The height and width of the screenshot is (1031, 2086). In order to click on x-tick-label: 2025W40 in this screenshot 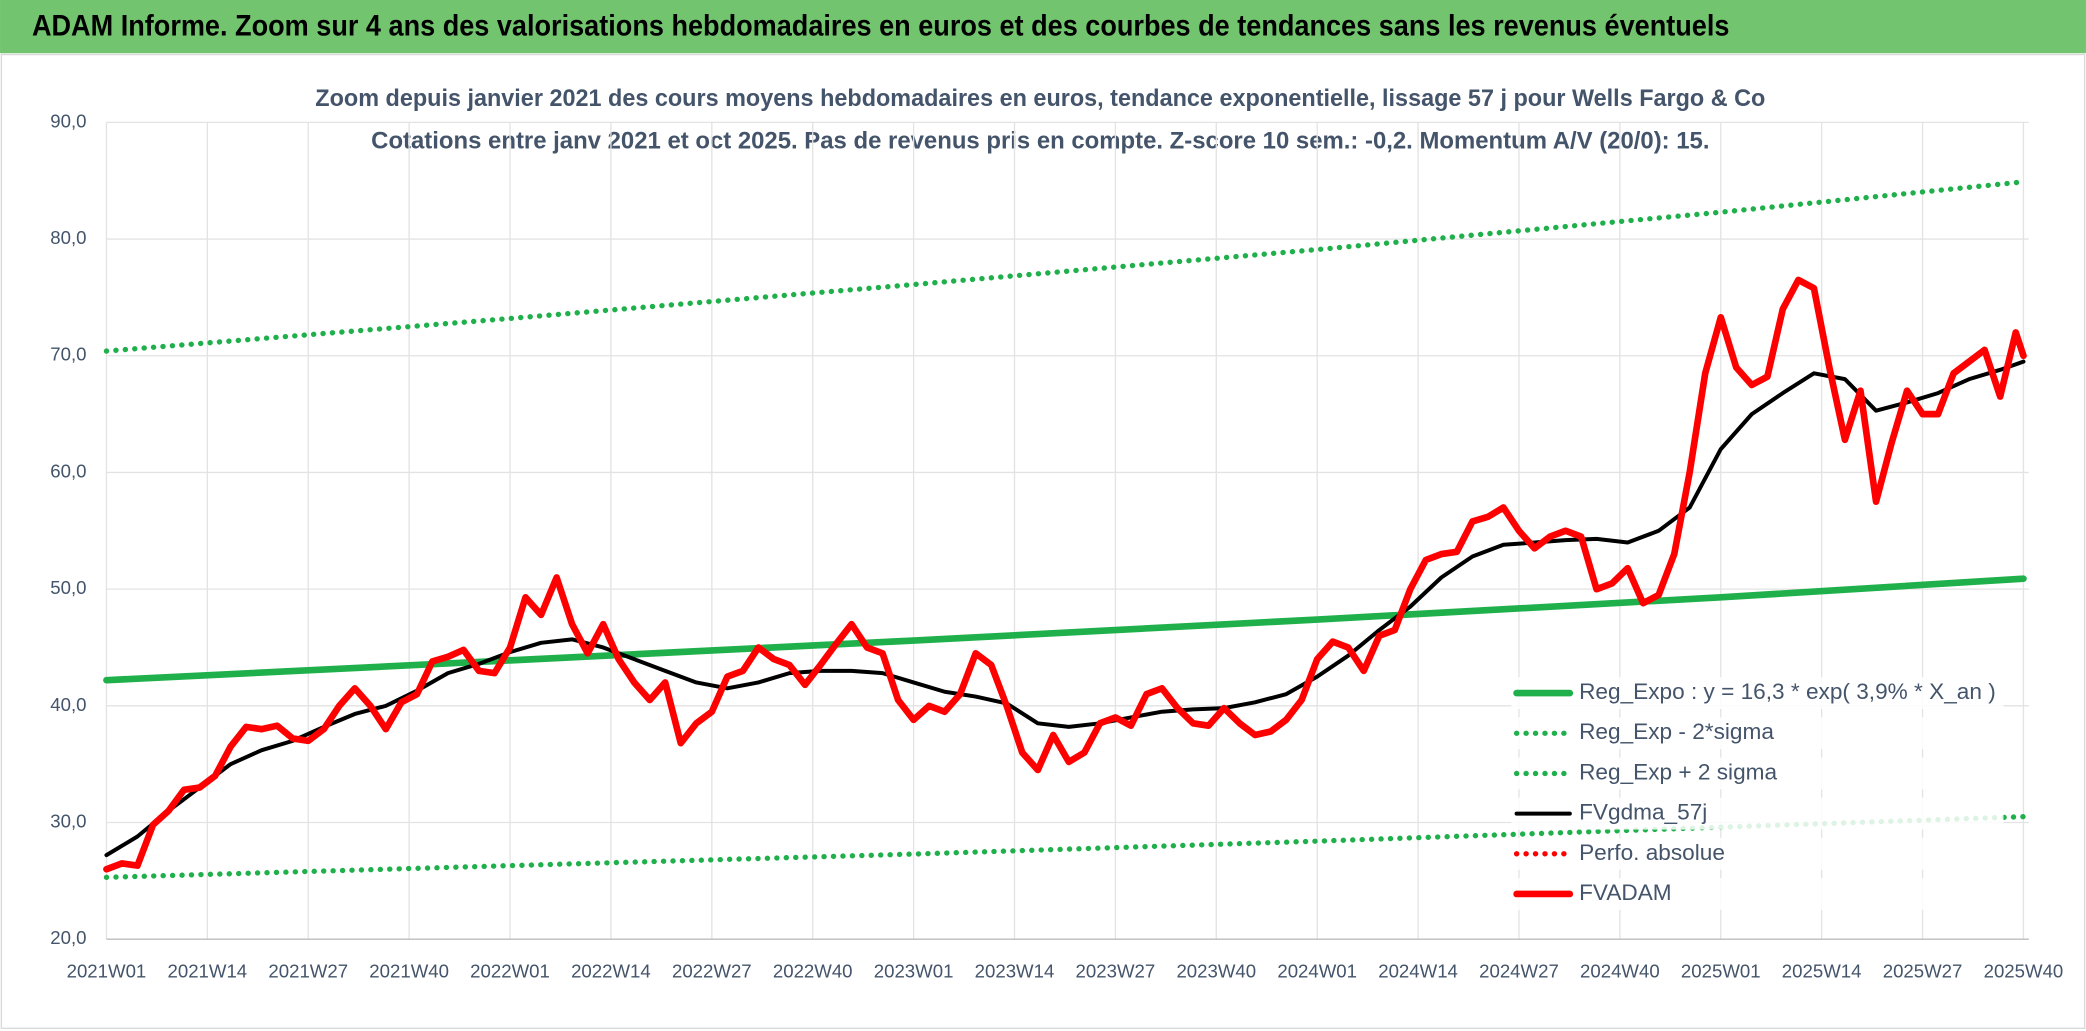, I will do `click(2024, 970)`.